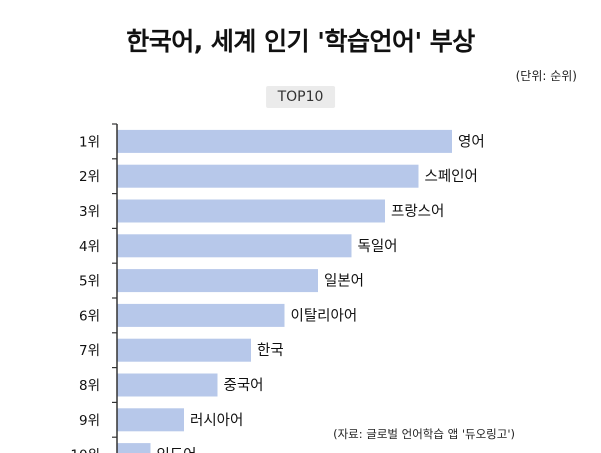 The width and height of the screenshot is (601, 453). Describe the element at coordinates (471, 141) in the screenshot. I see `category-label-1: 영어` at that location.